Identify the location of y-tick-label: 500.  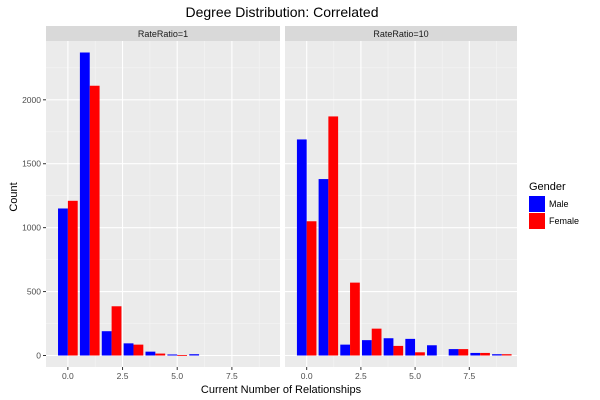
(34, 292).